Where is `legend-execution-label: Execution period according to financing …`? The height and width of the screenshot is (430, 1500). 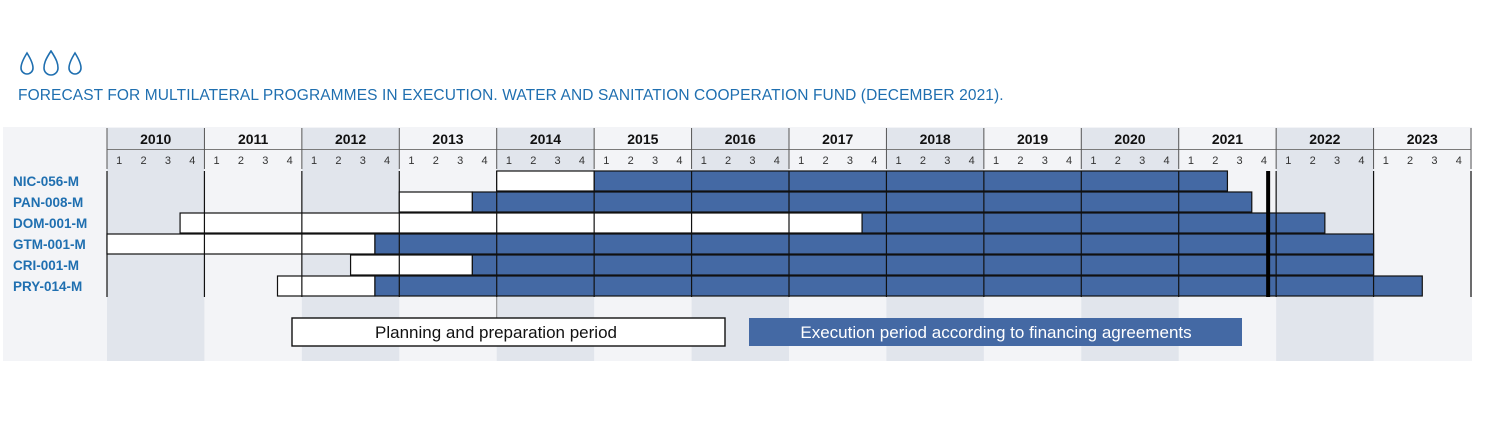 legend-execution-label: Execution period according to financing … is located at coordinates (995, 332).